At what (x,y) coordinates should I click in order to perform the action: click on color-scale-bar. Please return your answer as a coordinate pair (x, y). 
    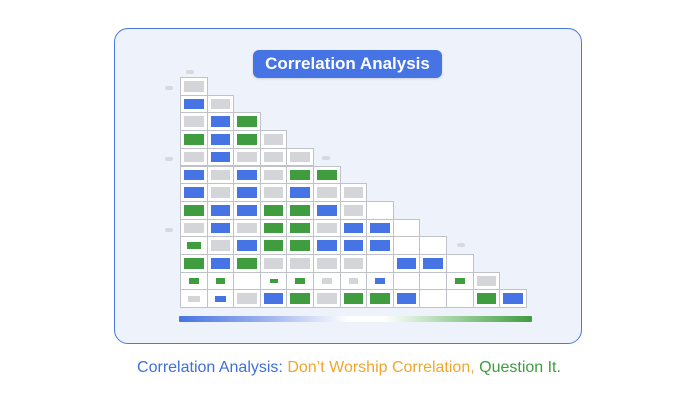
    Looking at the image, I should click on (355, 319).